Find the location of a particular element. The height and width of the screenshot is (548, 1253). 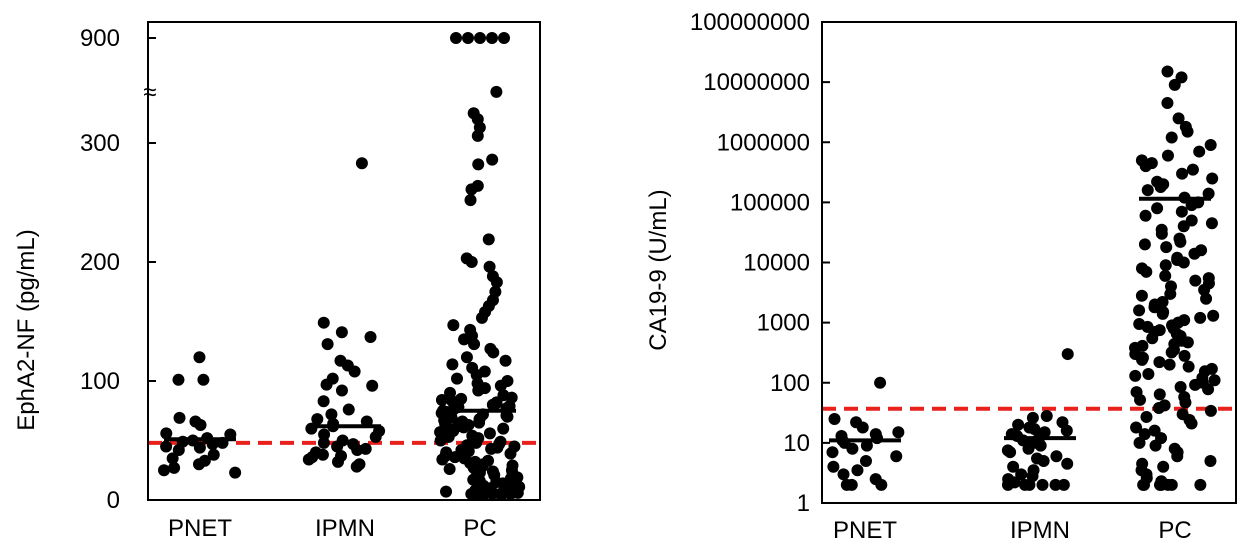

epha2-ytick-label: 100 is located at coordinates (100, 381).